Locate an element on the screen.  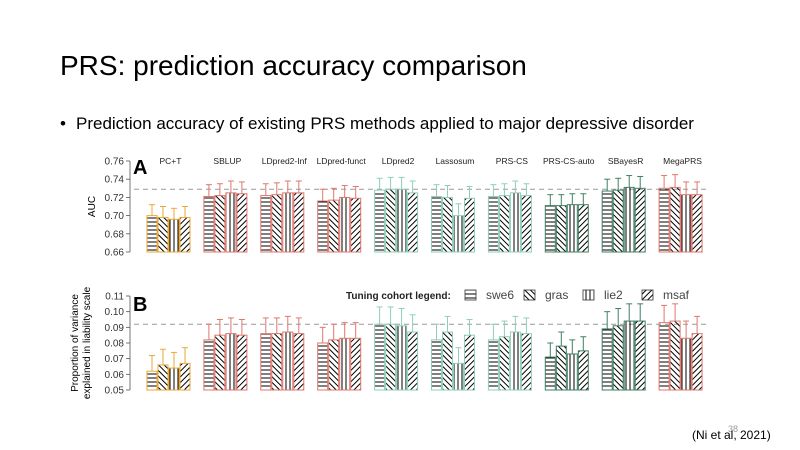
citation: (Ni et al, 2021) is located at coordinates (731, 435).